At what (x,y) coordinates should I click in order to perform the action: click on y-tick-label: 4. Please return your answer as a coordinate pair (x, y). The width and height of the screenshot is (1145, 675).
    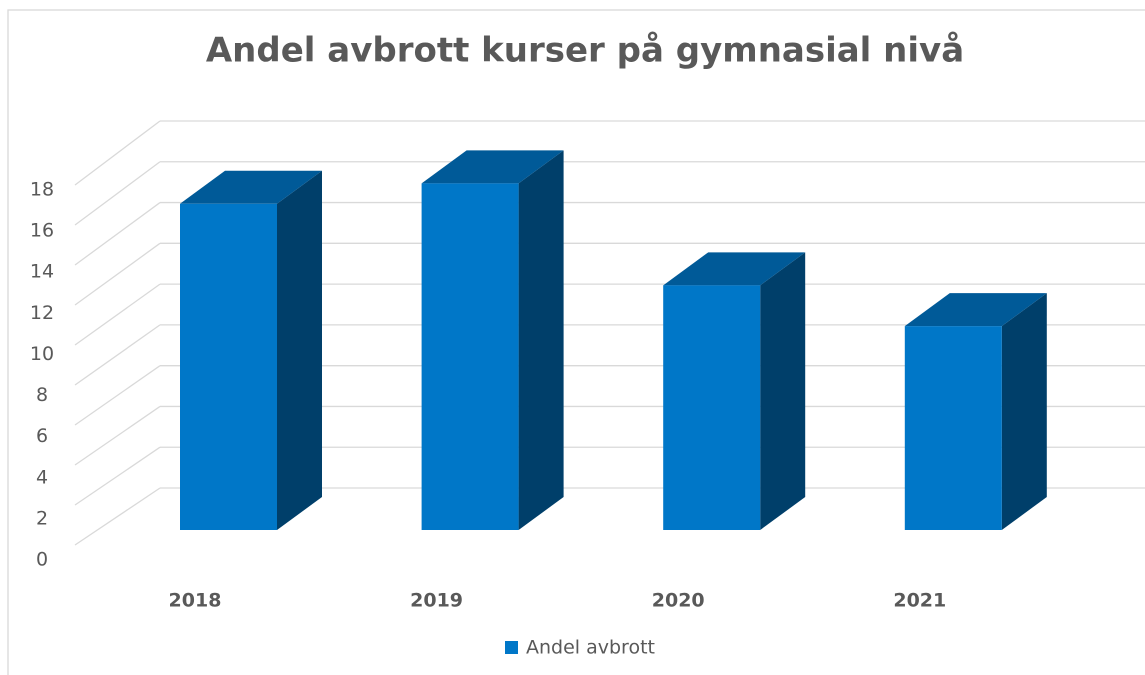
    Looking at the image, I should click on (42, 477).